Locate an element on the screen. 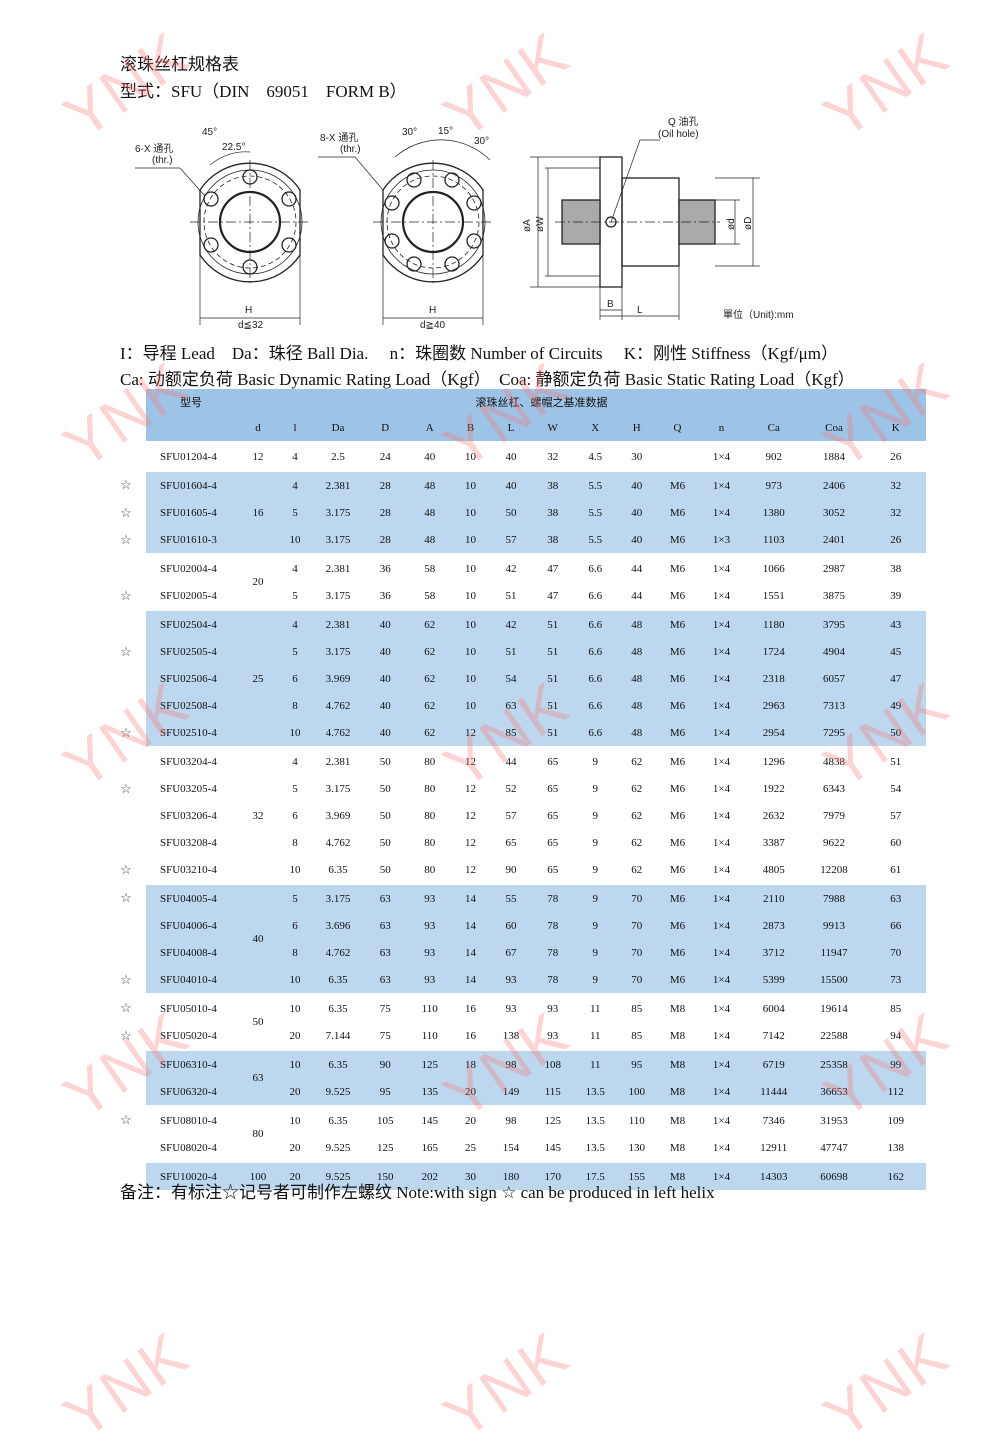 This screenshot has width=1000, height=1453. value-cell-da: 7.144 is located at coordinates (338, 1035).